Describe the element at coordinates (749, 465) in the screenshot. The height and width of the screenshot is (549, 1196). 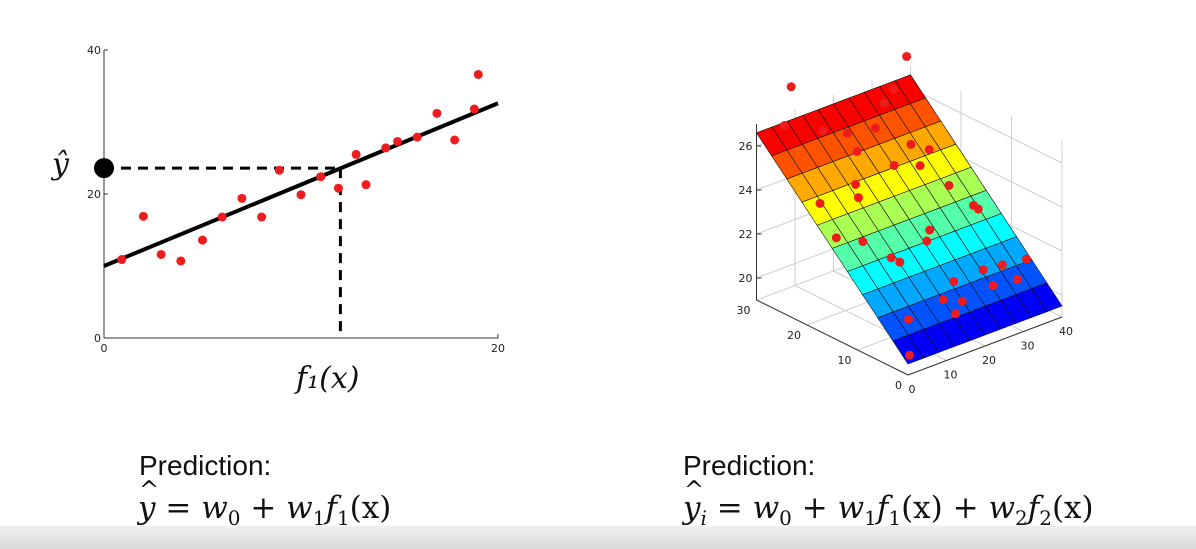
I see `right-caption: Prediction:` at that location.